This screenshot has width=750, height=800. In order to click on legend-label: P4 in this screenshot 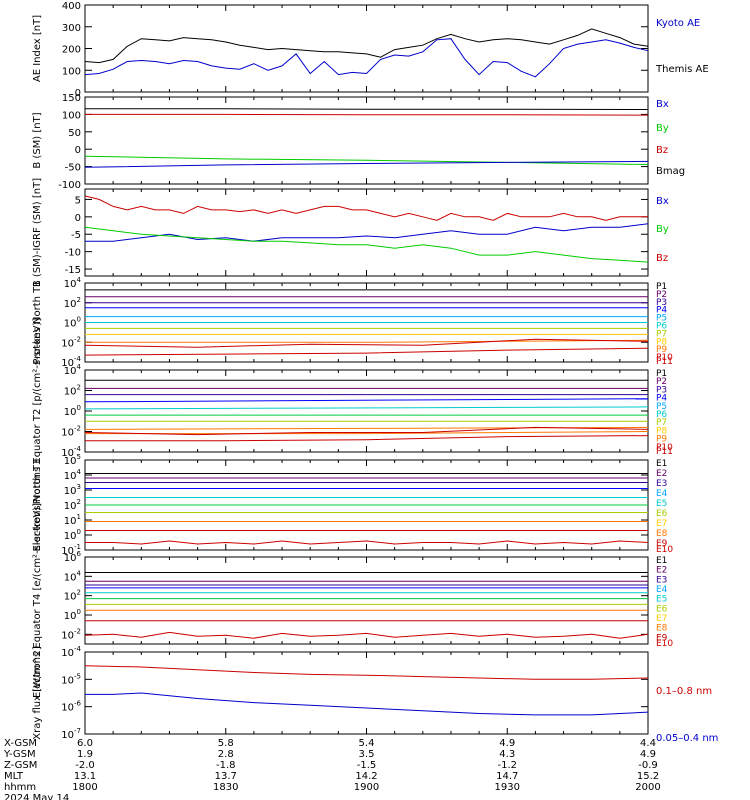, I will do `click(661, 399)`.